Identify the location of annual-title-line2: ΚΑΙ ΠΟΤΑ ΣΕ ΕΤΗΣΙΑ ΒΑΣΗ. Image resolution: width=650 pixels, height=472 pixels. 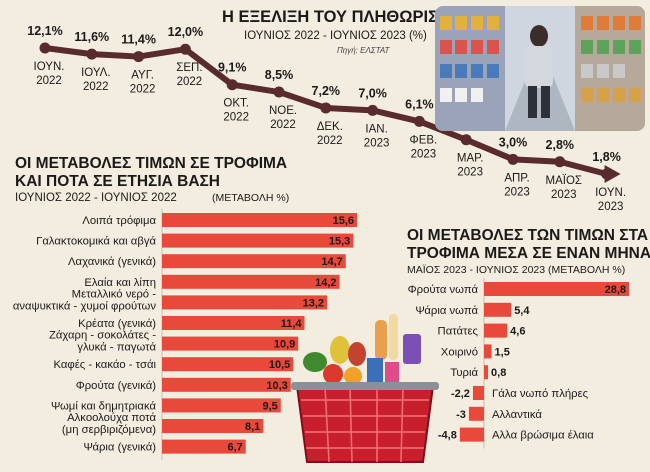
(118, 181).